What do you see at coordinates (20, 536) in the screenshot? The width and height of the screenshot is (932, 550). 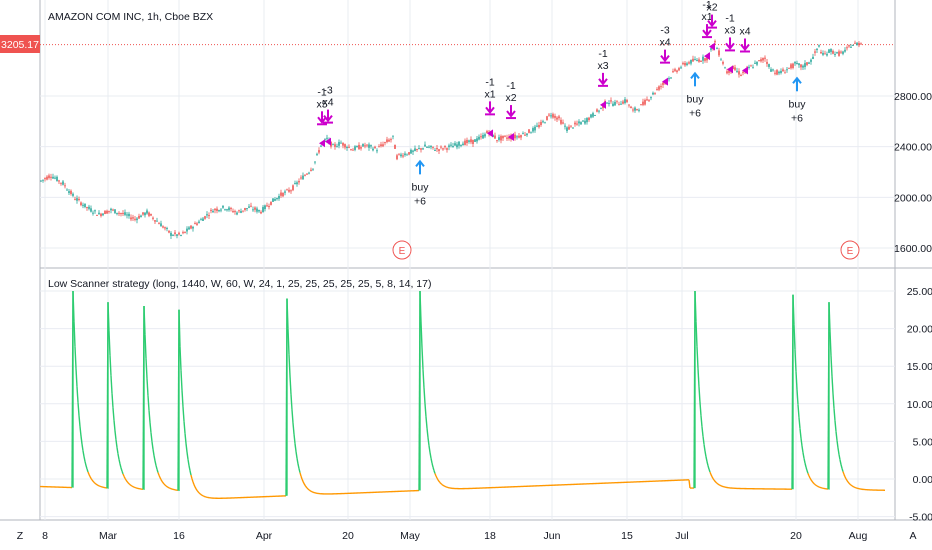 I see `zoom-icon: Z` at bounding box center [20, 536].